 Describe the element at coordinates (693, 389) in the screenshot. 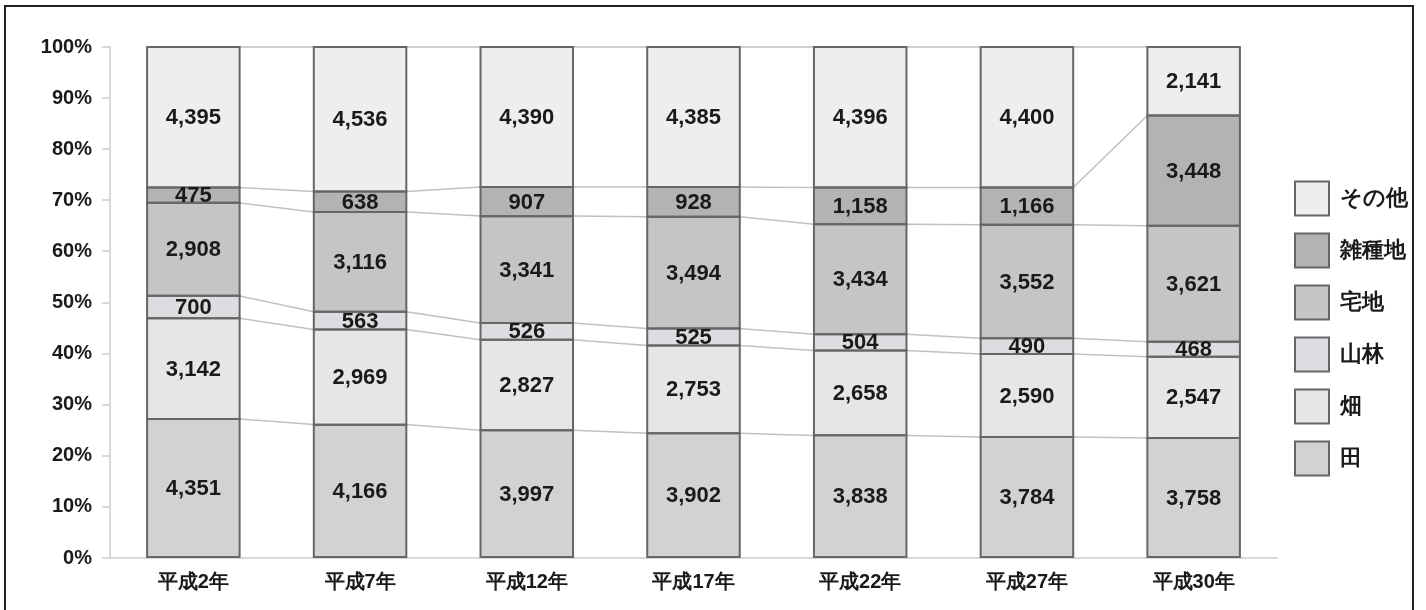

I see `annotation: 2,753` at that location.